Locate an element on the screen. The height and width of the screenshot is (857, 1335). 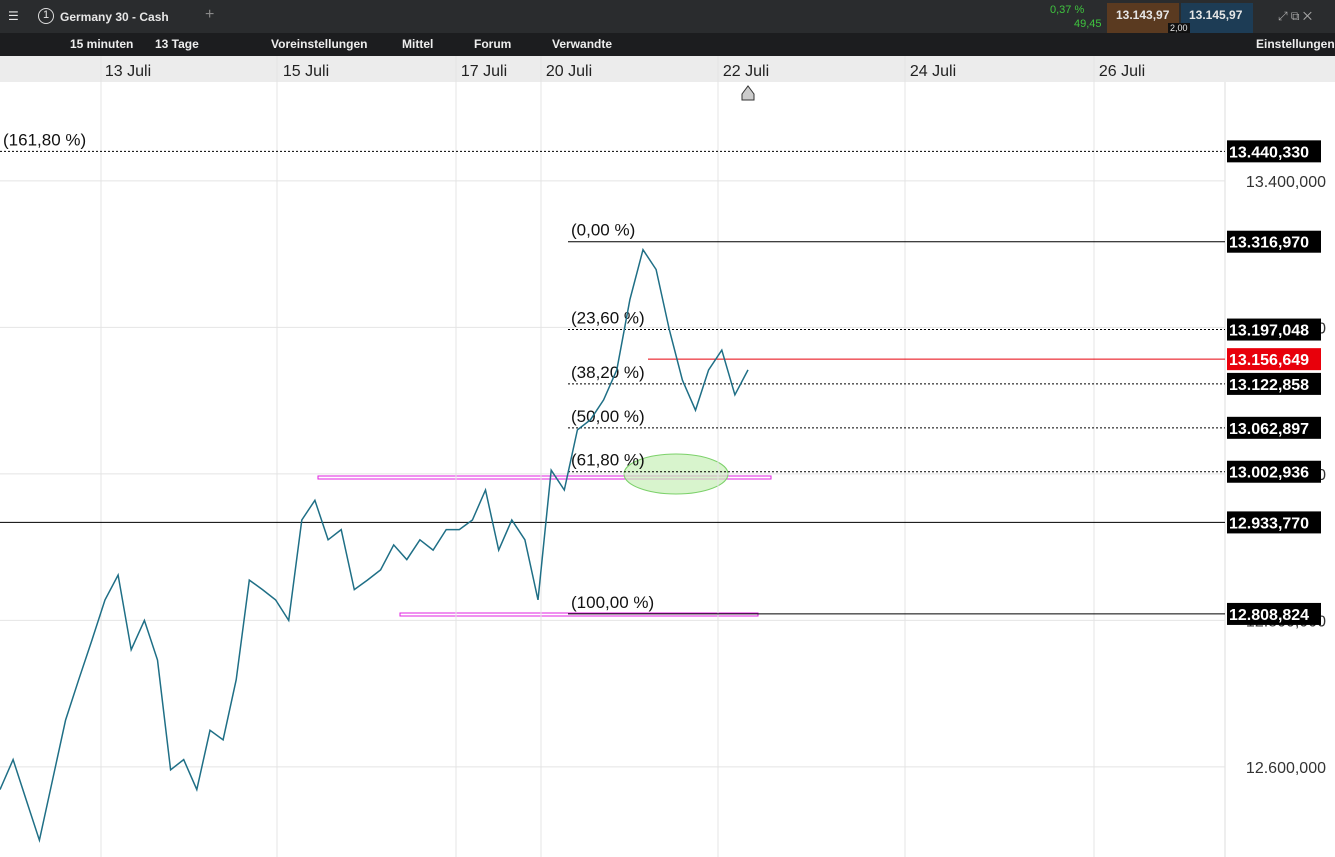
fib-label: (0,00 %) is located at coordinates (603, 230).